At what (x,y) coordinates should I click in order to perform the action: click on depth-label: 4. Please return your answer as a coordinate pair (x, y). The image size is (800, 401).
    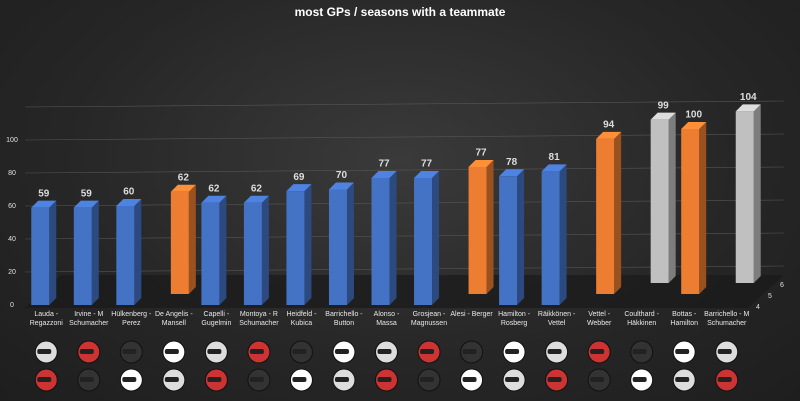
    Looking at the image, I should click on (758, 307).